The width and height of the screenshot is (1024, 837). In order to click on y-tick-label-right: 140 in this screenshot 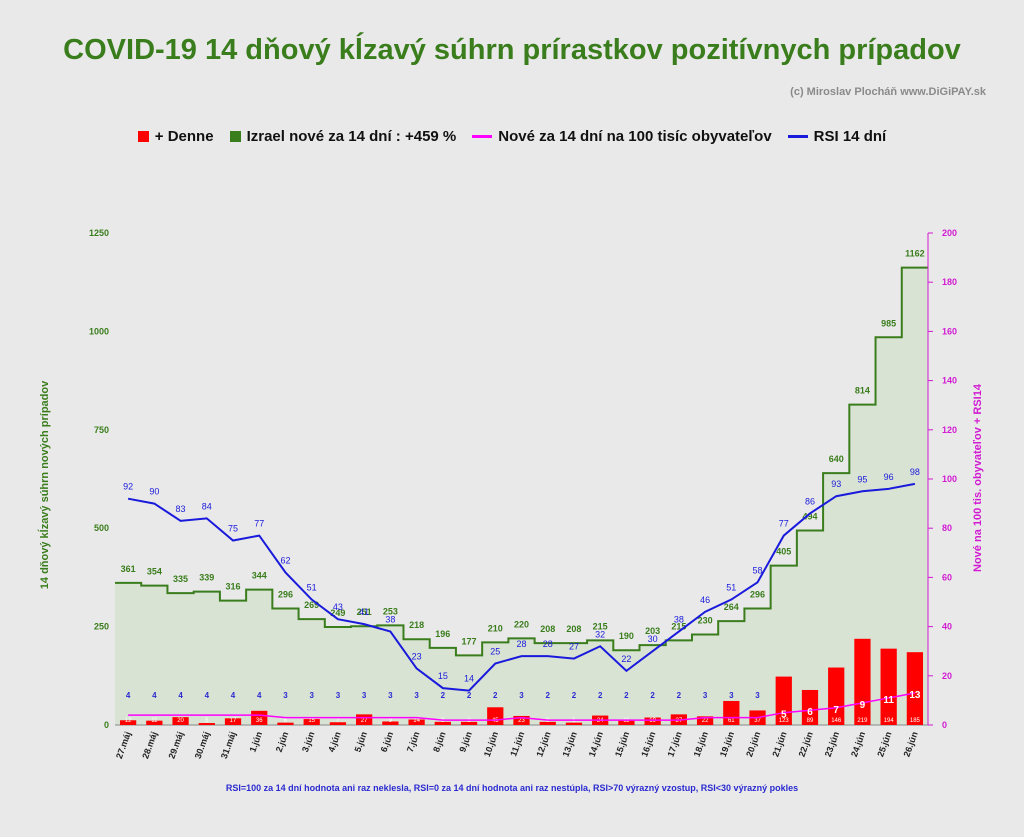, I will do `click(949, 381)`.